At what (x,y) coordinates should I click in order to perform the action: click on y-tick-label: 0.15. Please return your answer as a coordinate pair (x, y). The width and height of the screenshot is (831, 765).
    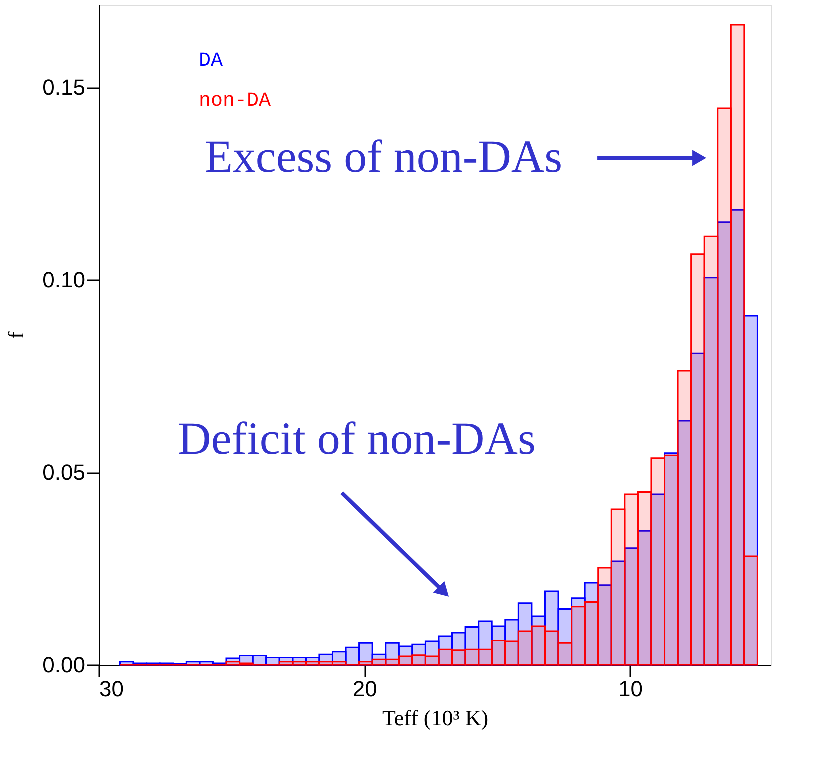
    Looking at the image, I should click on (64, 87).